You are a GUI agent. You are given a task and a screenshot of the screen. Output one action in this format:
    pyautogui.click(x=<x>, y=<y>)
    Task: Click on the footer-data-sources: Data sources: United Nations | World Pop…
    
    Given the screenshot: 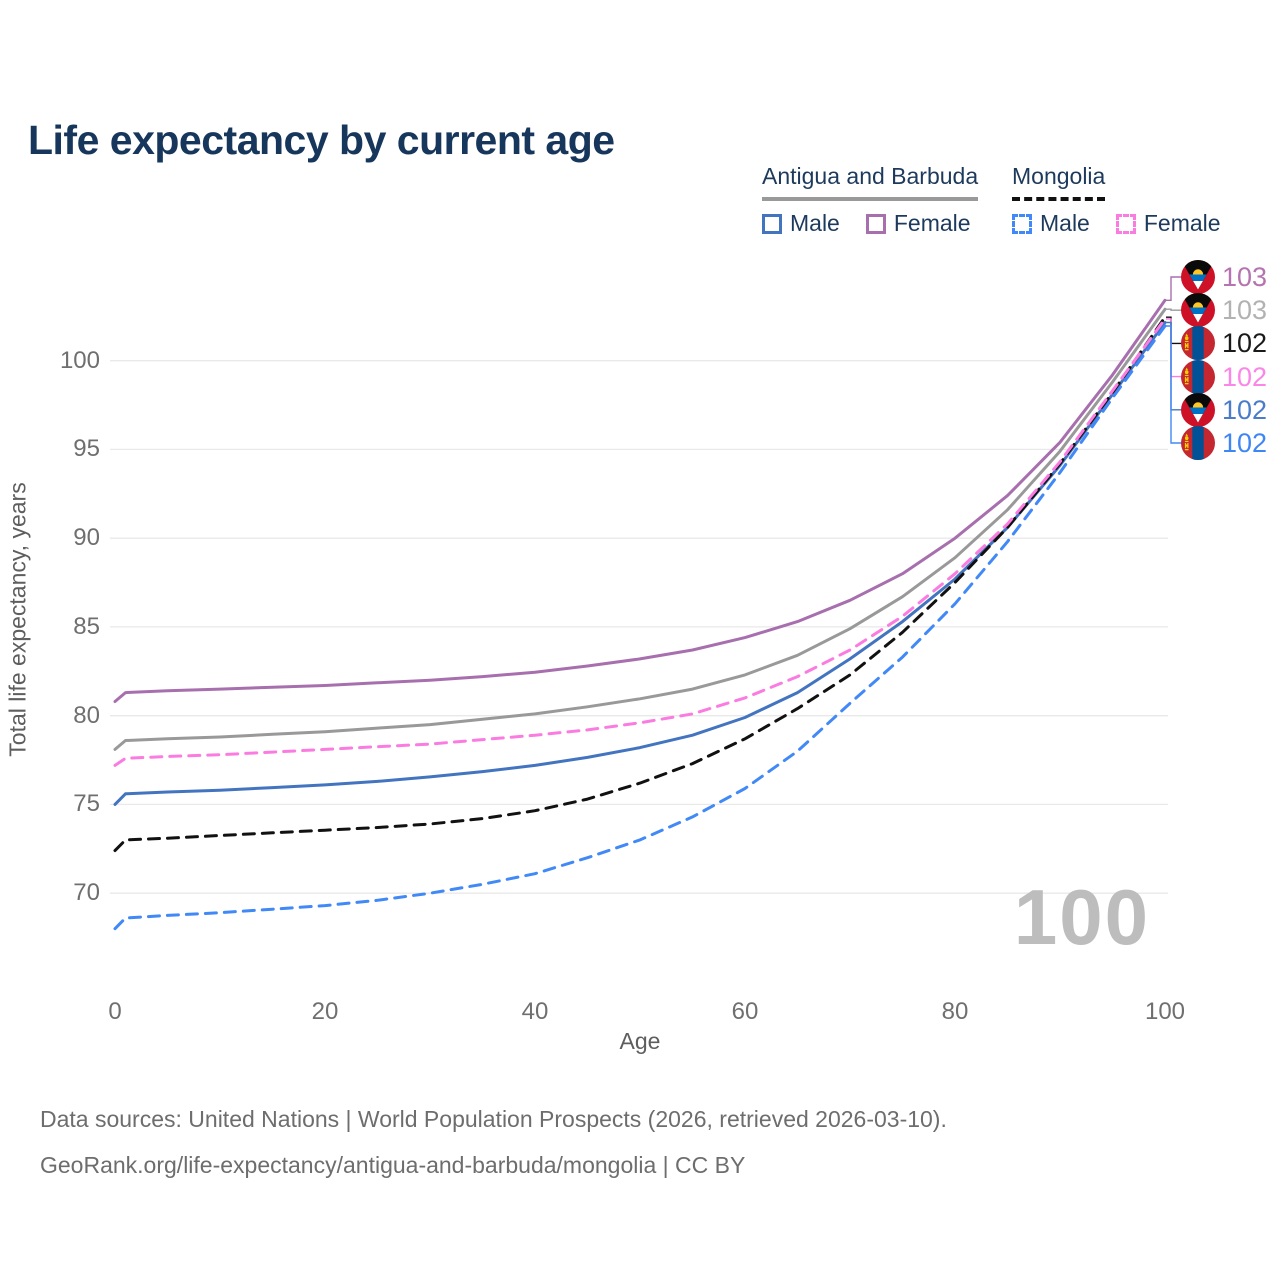 What is the action you would take?
    pyautogui.click(x=493, y=1119)
    